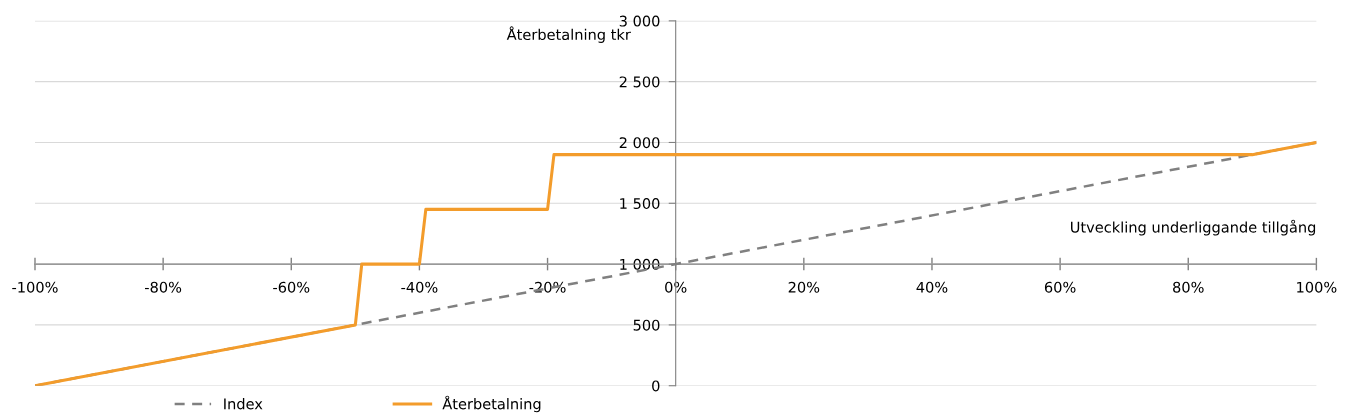 Image resolution: width=1346 pixels, height=417 pixels. Describe the element at coordinates (491, 404) in the screenshot. I see `legend-label: Återbetalning` at that location.